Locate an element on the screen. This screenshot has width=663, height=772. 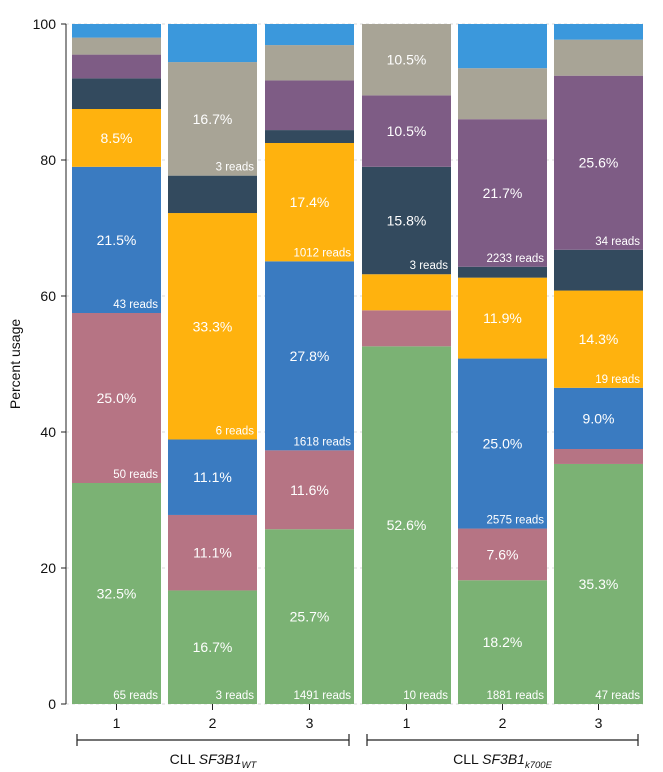
segment-percent-label: 25.7% is located at coordinates (310, 617).